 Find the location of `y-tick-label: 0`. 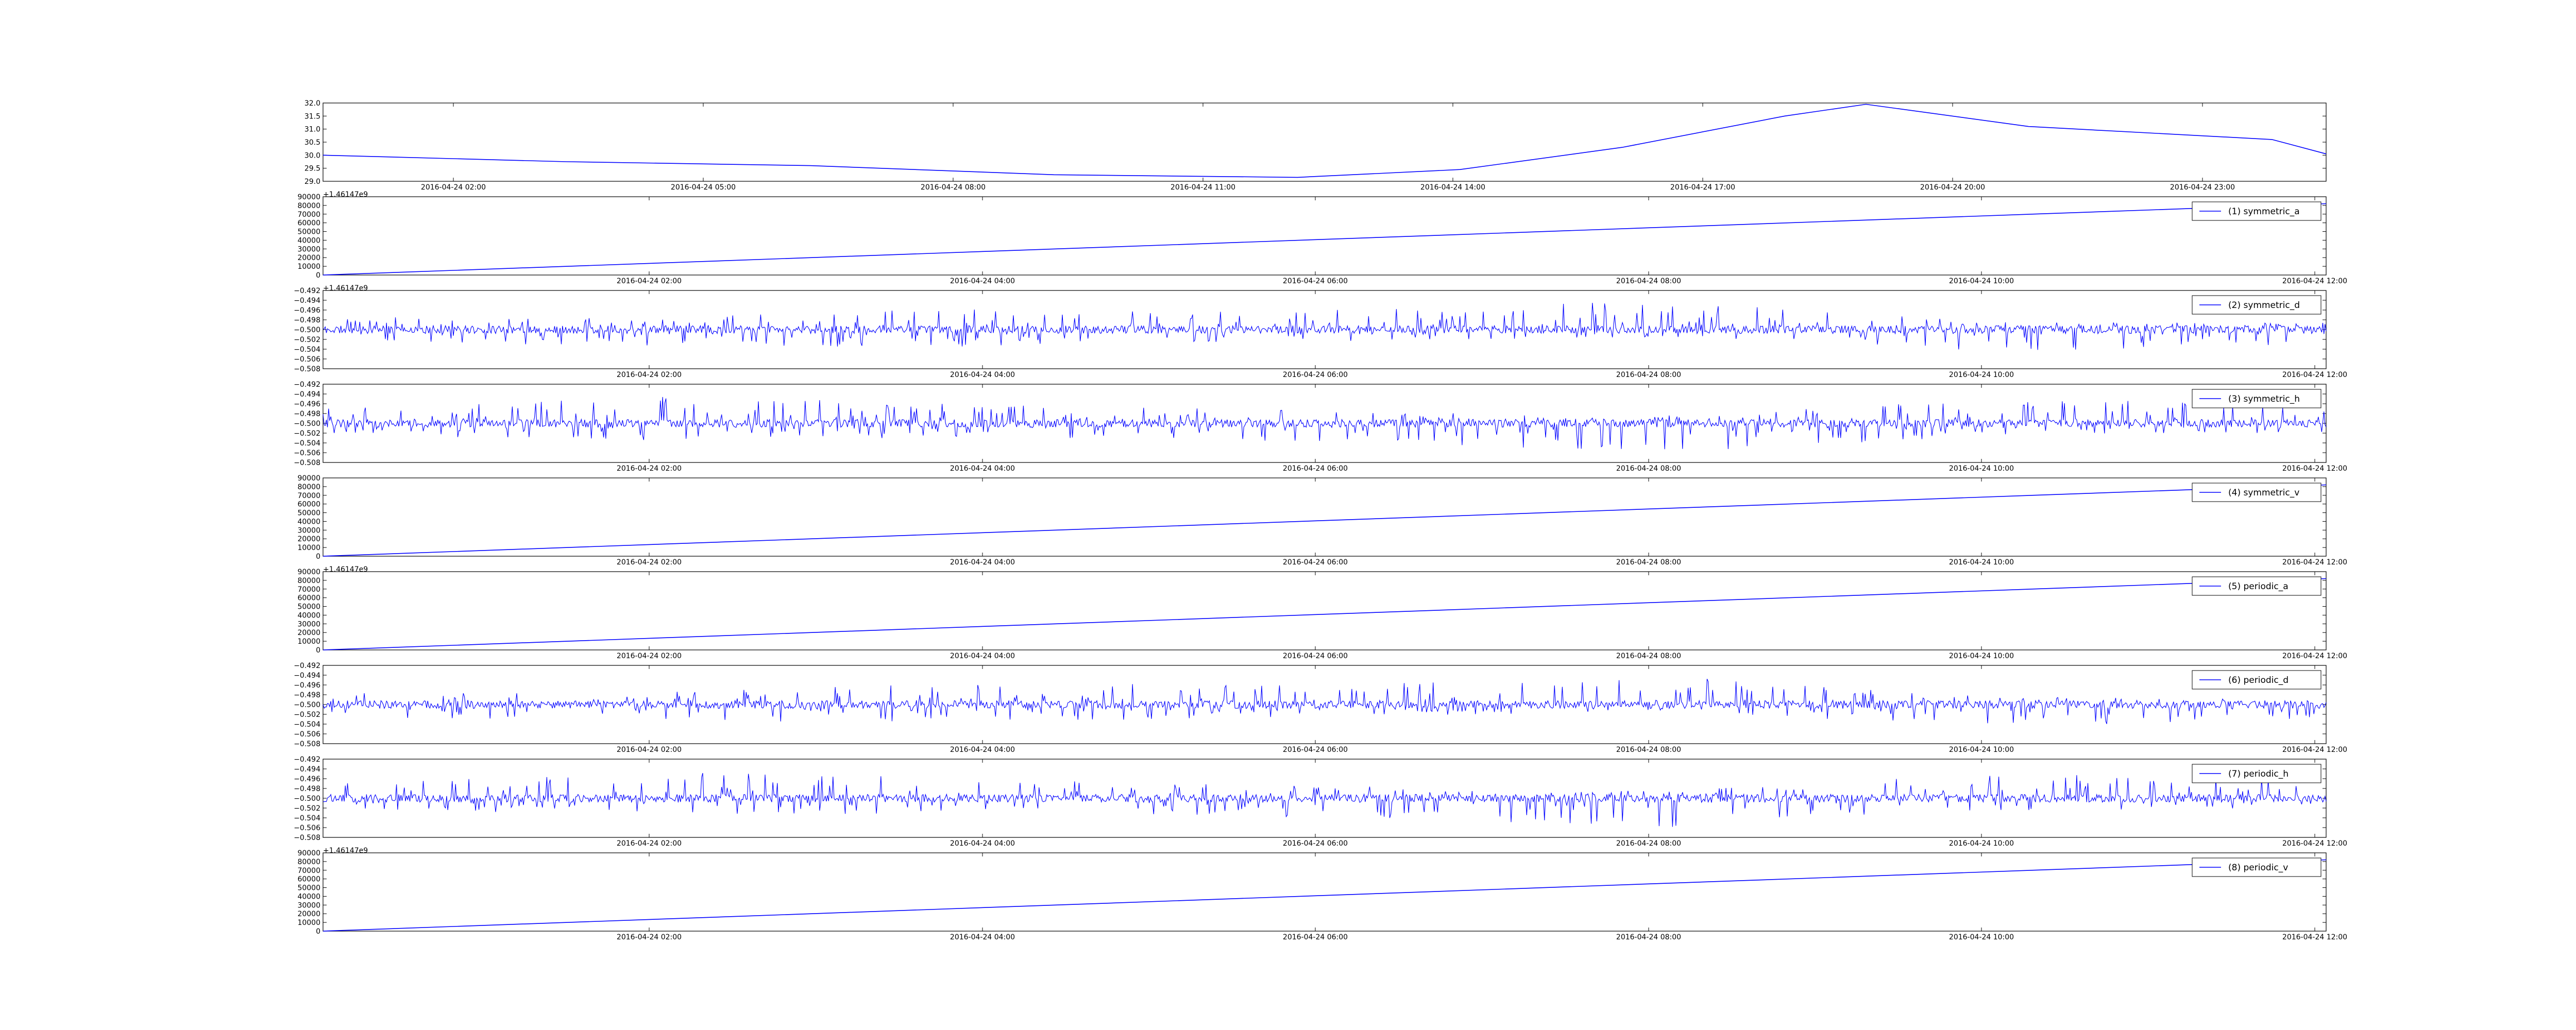

y-tick-label: 0 is located at coordinates (318, 557).